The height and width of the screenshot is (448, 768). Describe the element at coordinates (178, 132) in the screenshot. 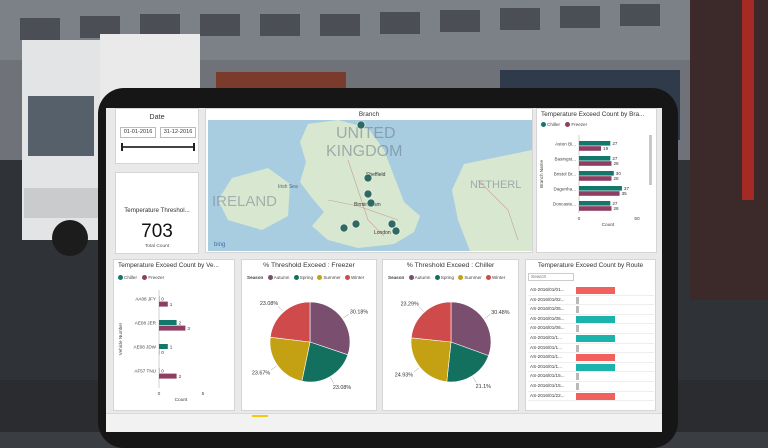

I see `date-end-input: 31-12-2016` at that location.